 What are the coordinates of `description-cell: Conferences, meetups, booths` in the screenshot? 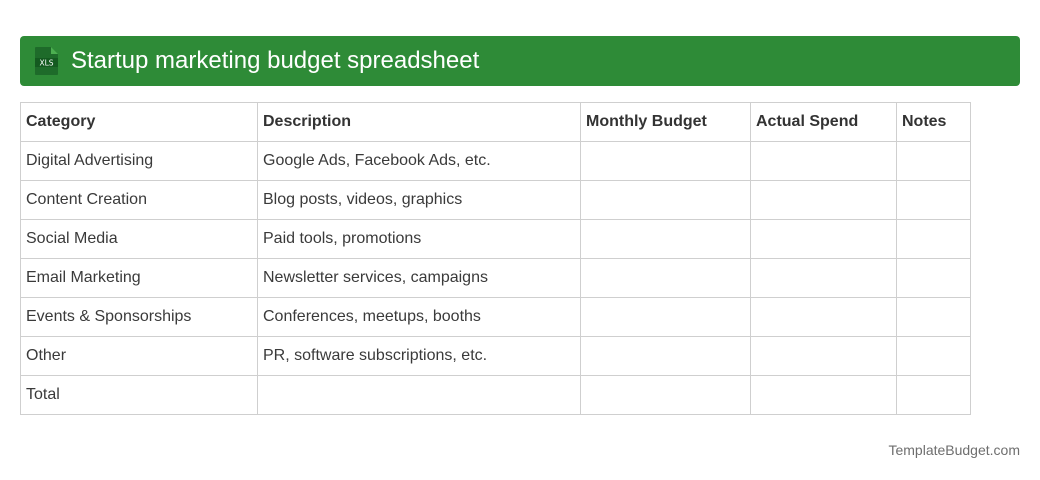 It's located at (419, 317).